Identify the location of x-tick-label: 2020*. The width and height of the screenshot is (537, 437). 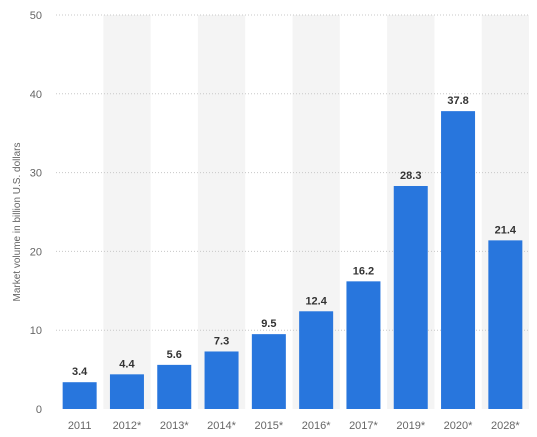
(458, 426).